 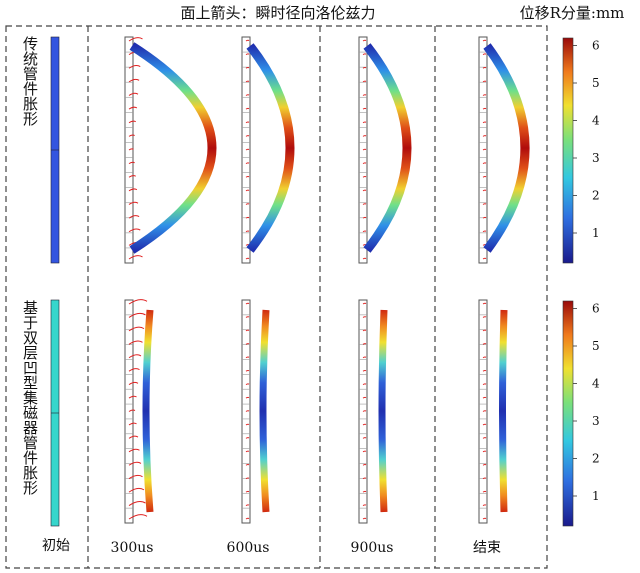 I want to click on colorbar-title: 位移R分量:mm, so click(x=572, y=13).